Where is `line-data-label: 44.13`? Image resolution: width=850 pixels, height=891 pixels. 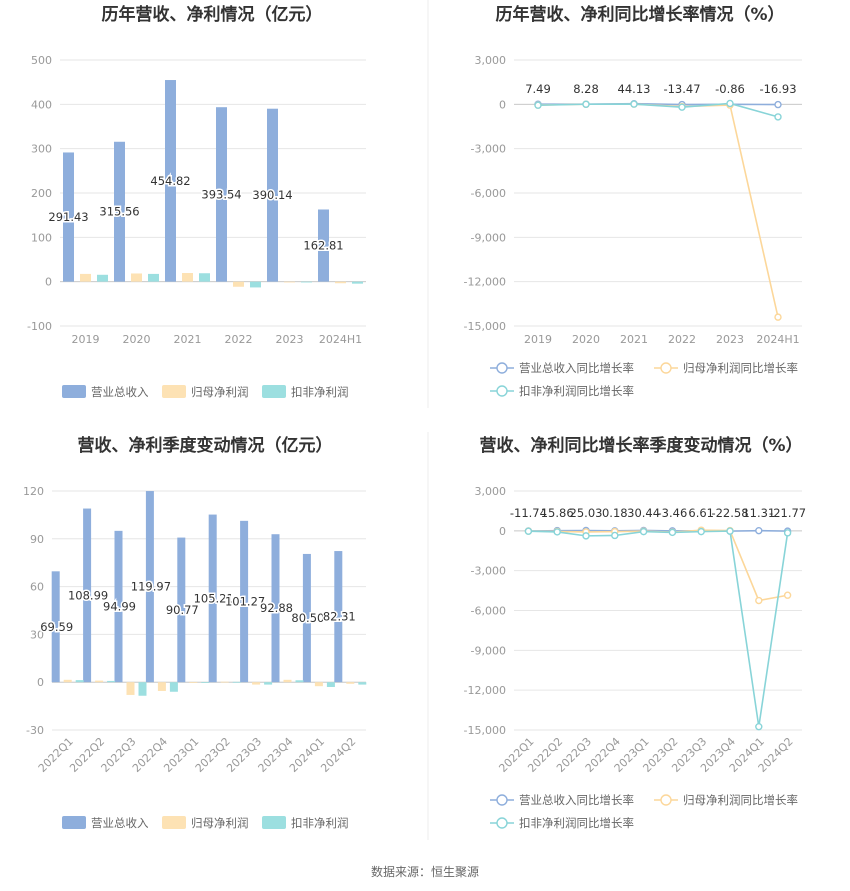 line-data-label: 44.13 is located at coordinates (634, 89).